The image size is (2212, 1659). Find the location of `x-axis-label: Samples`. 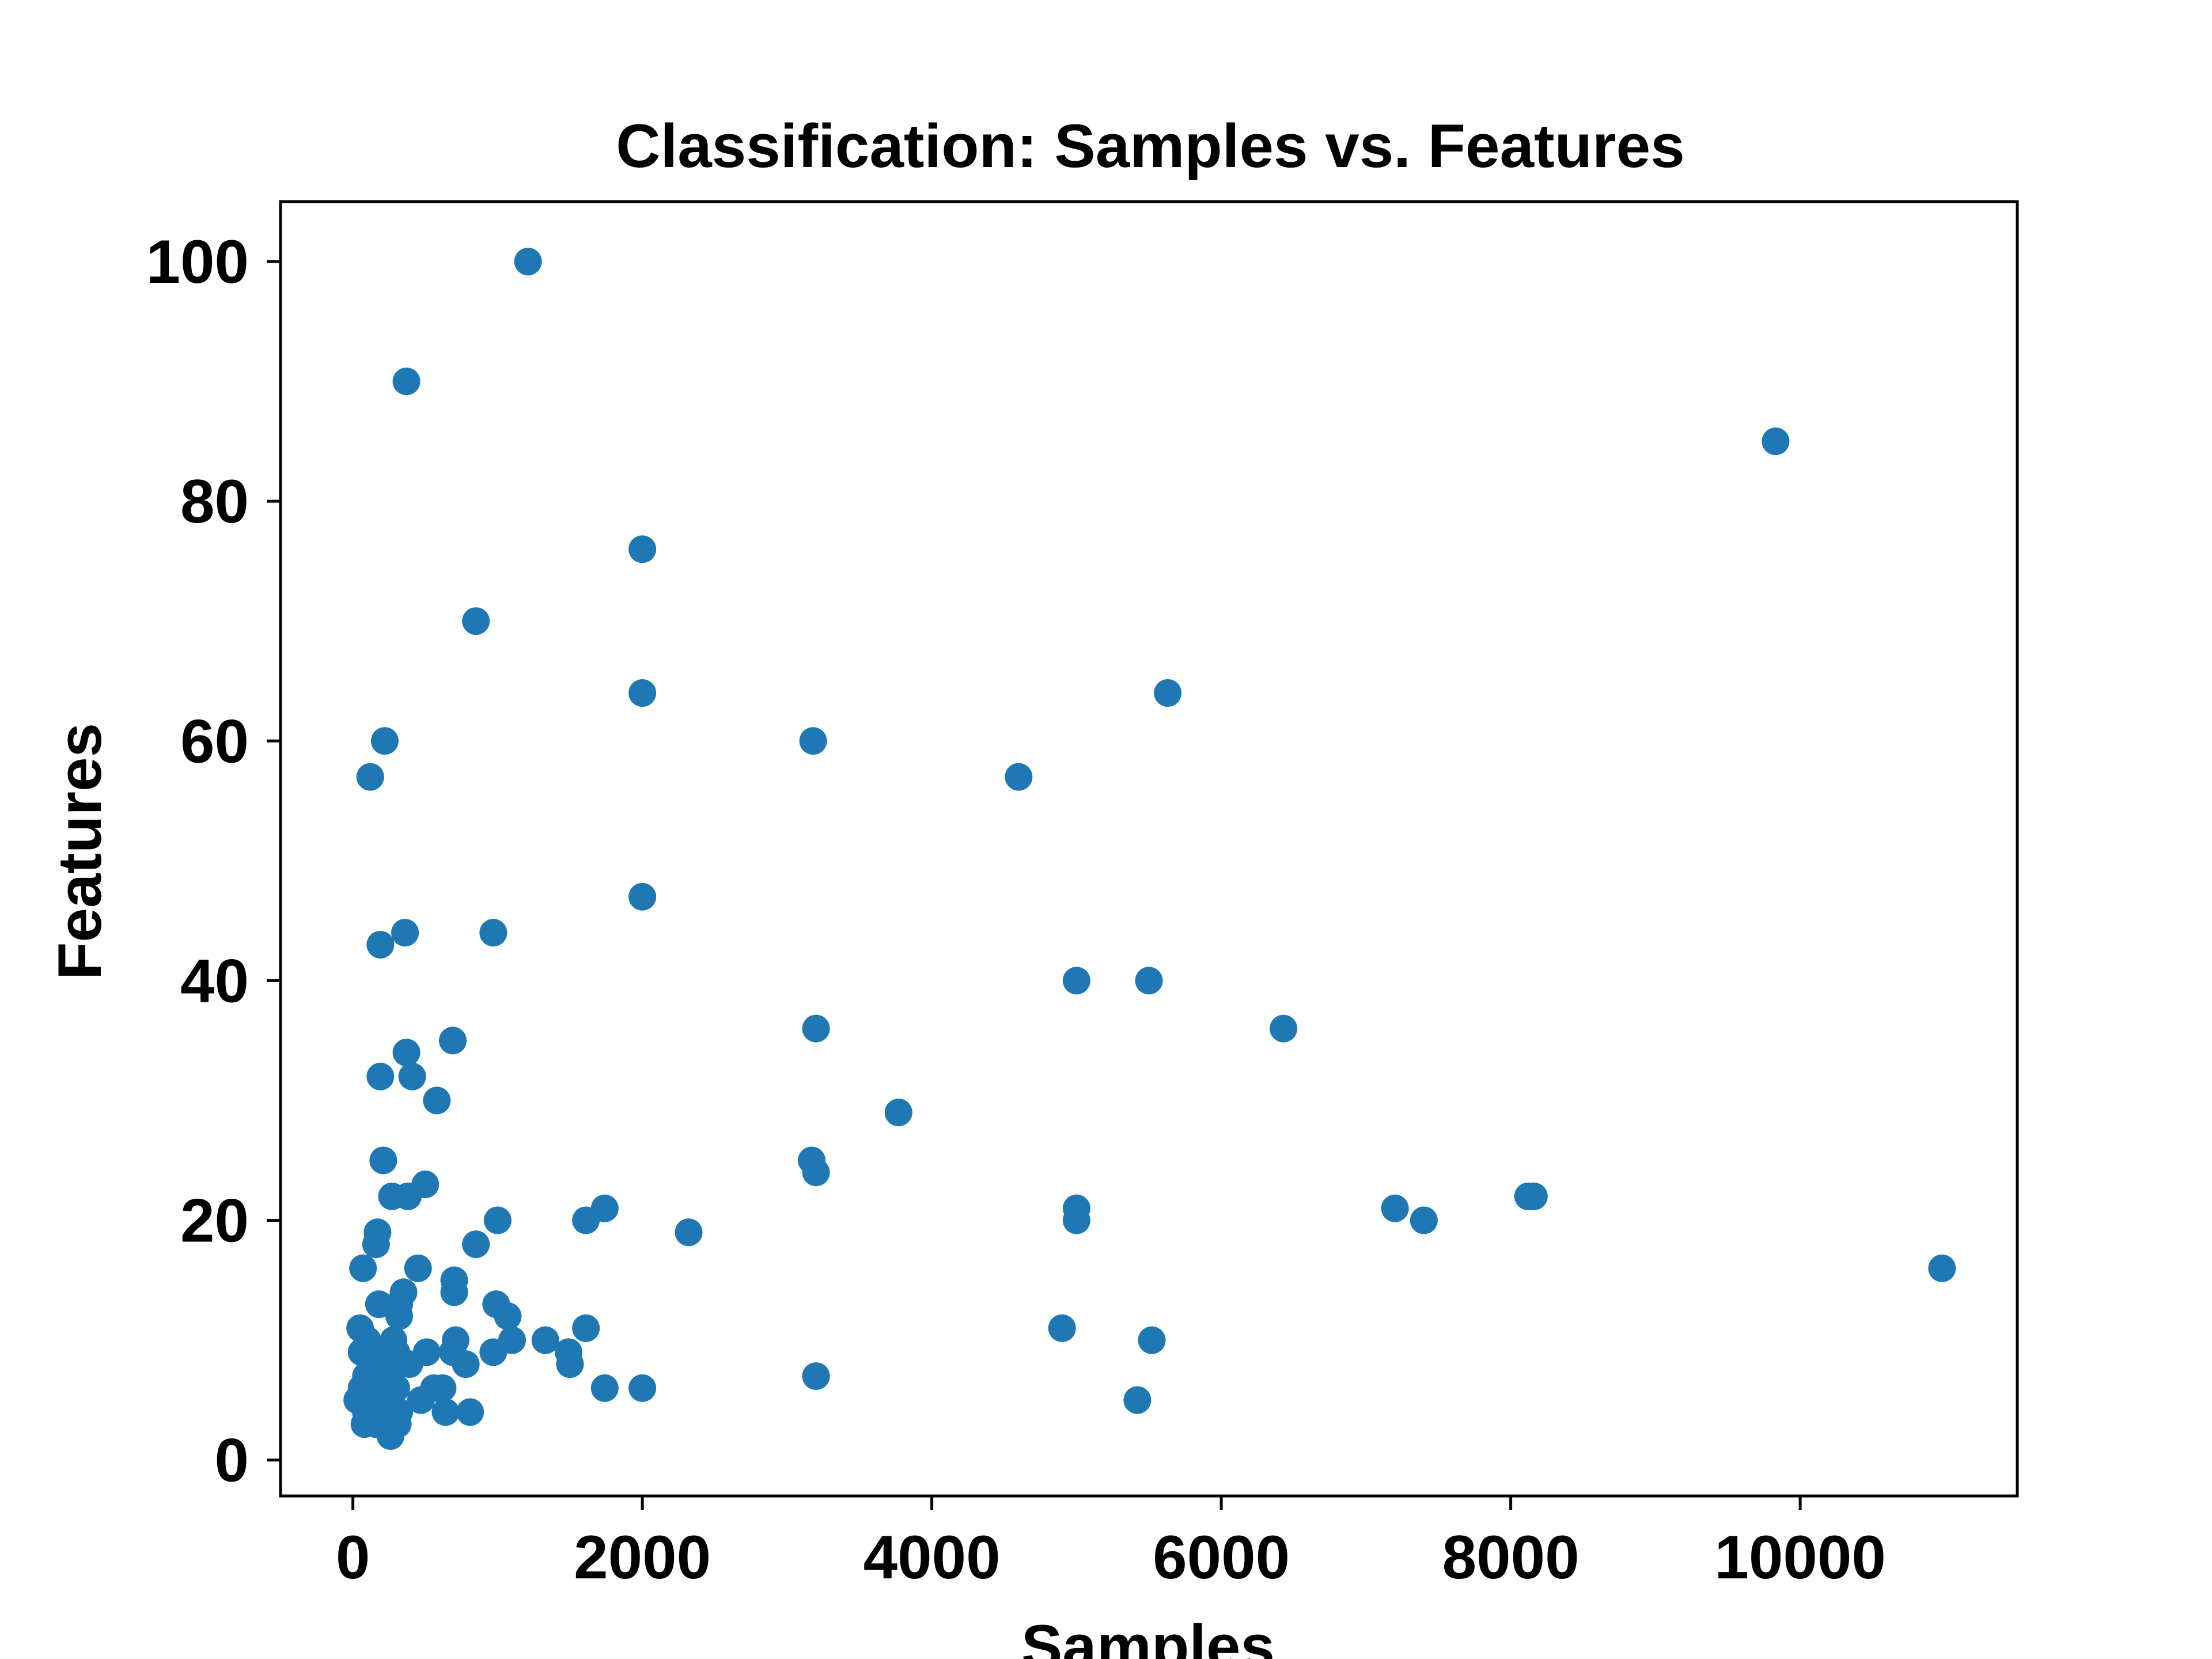

x-axis-label: Samples is located at coordinates (1148, 1635).